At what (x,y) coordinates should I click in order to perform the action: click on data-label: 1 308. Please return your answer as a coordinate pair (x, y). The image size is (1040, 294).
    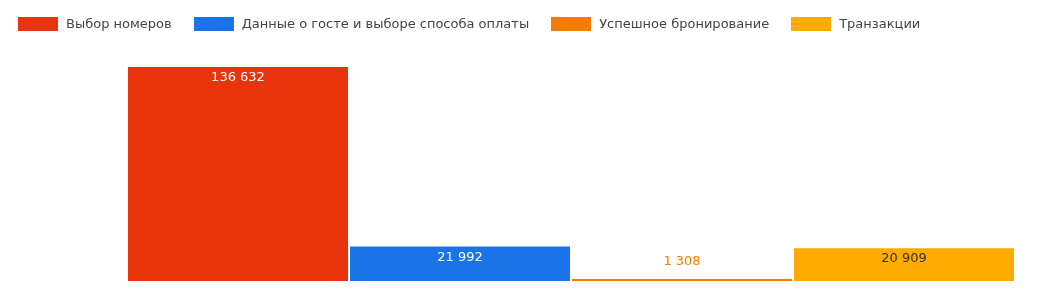
    Looking at the image, I should click on (682, 260).